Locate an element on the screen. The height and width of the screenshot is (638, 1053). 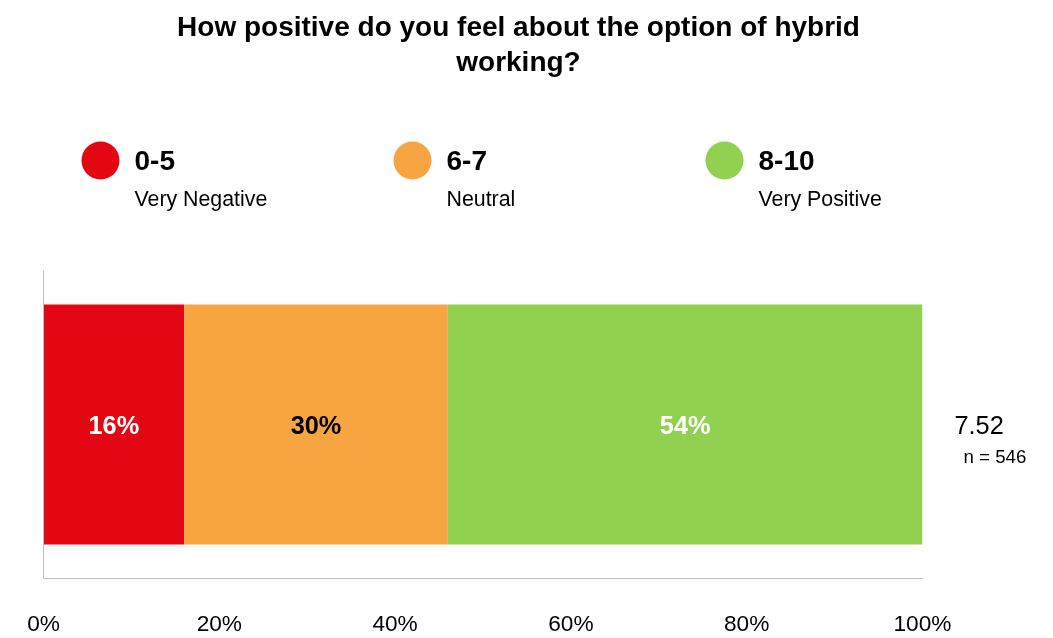
x-tick-label: 40% is located at coordinates (395, 622).